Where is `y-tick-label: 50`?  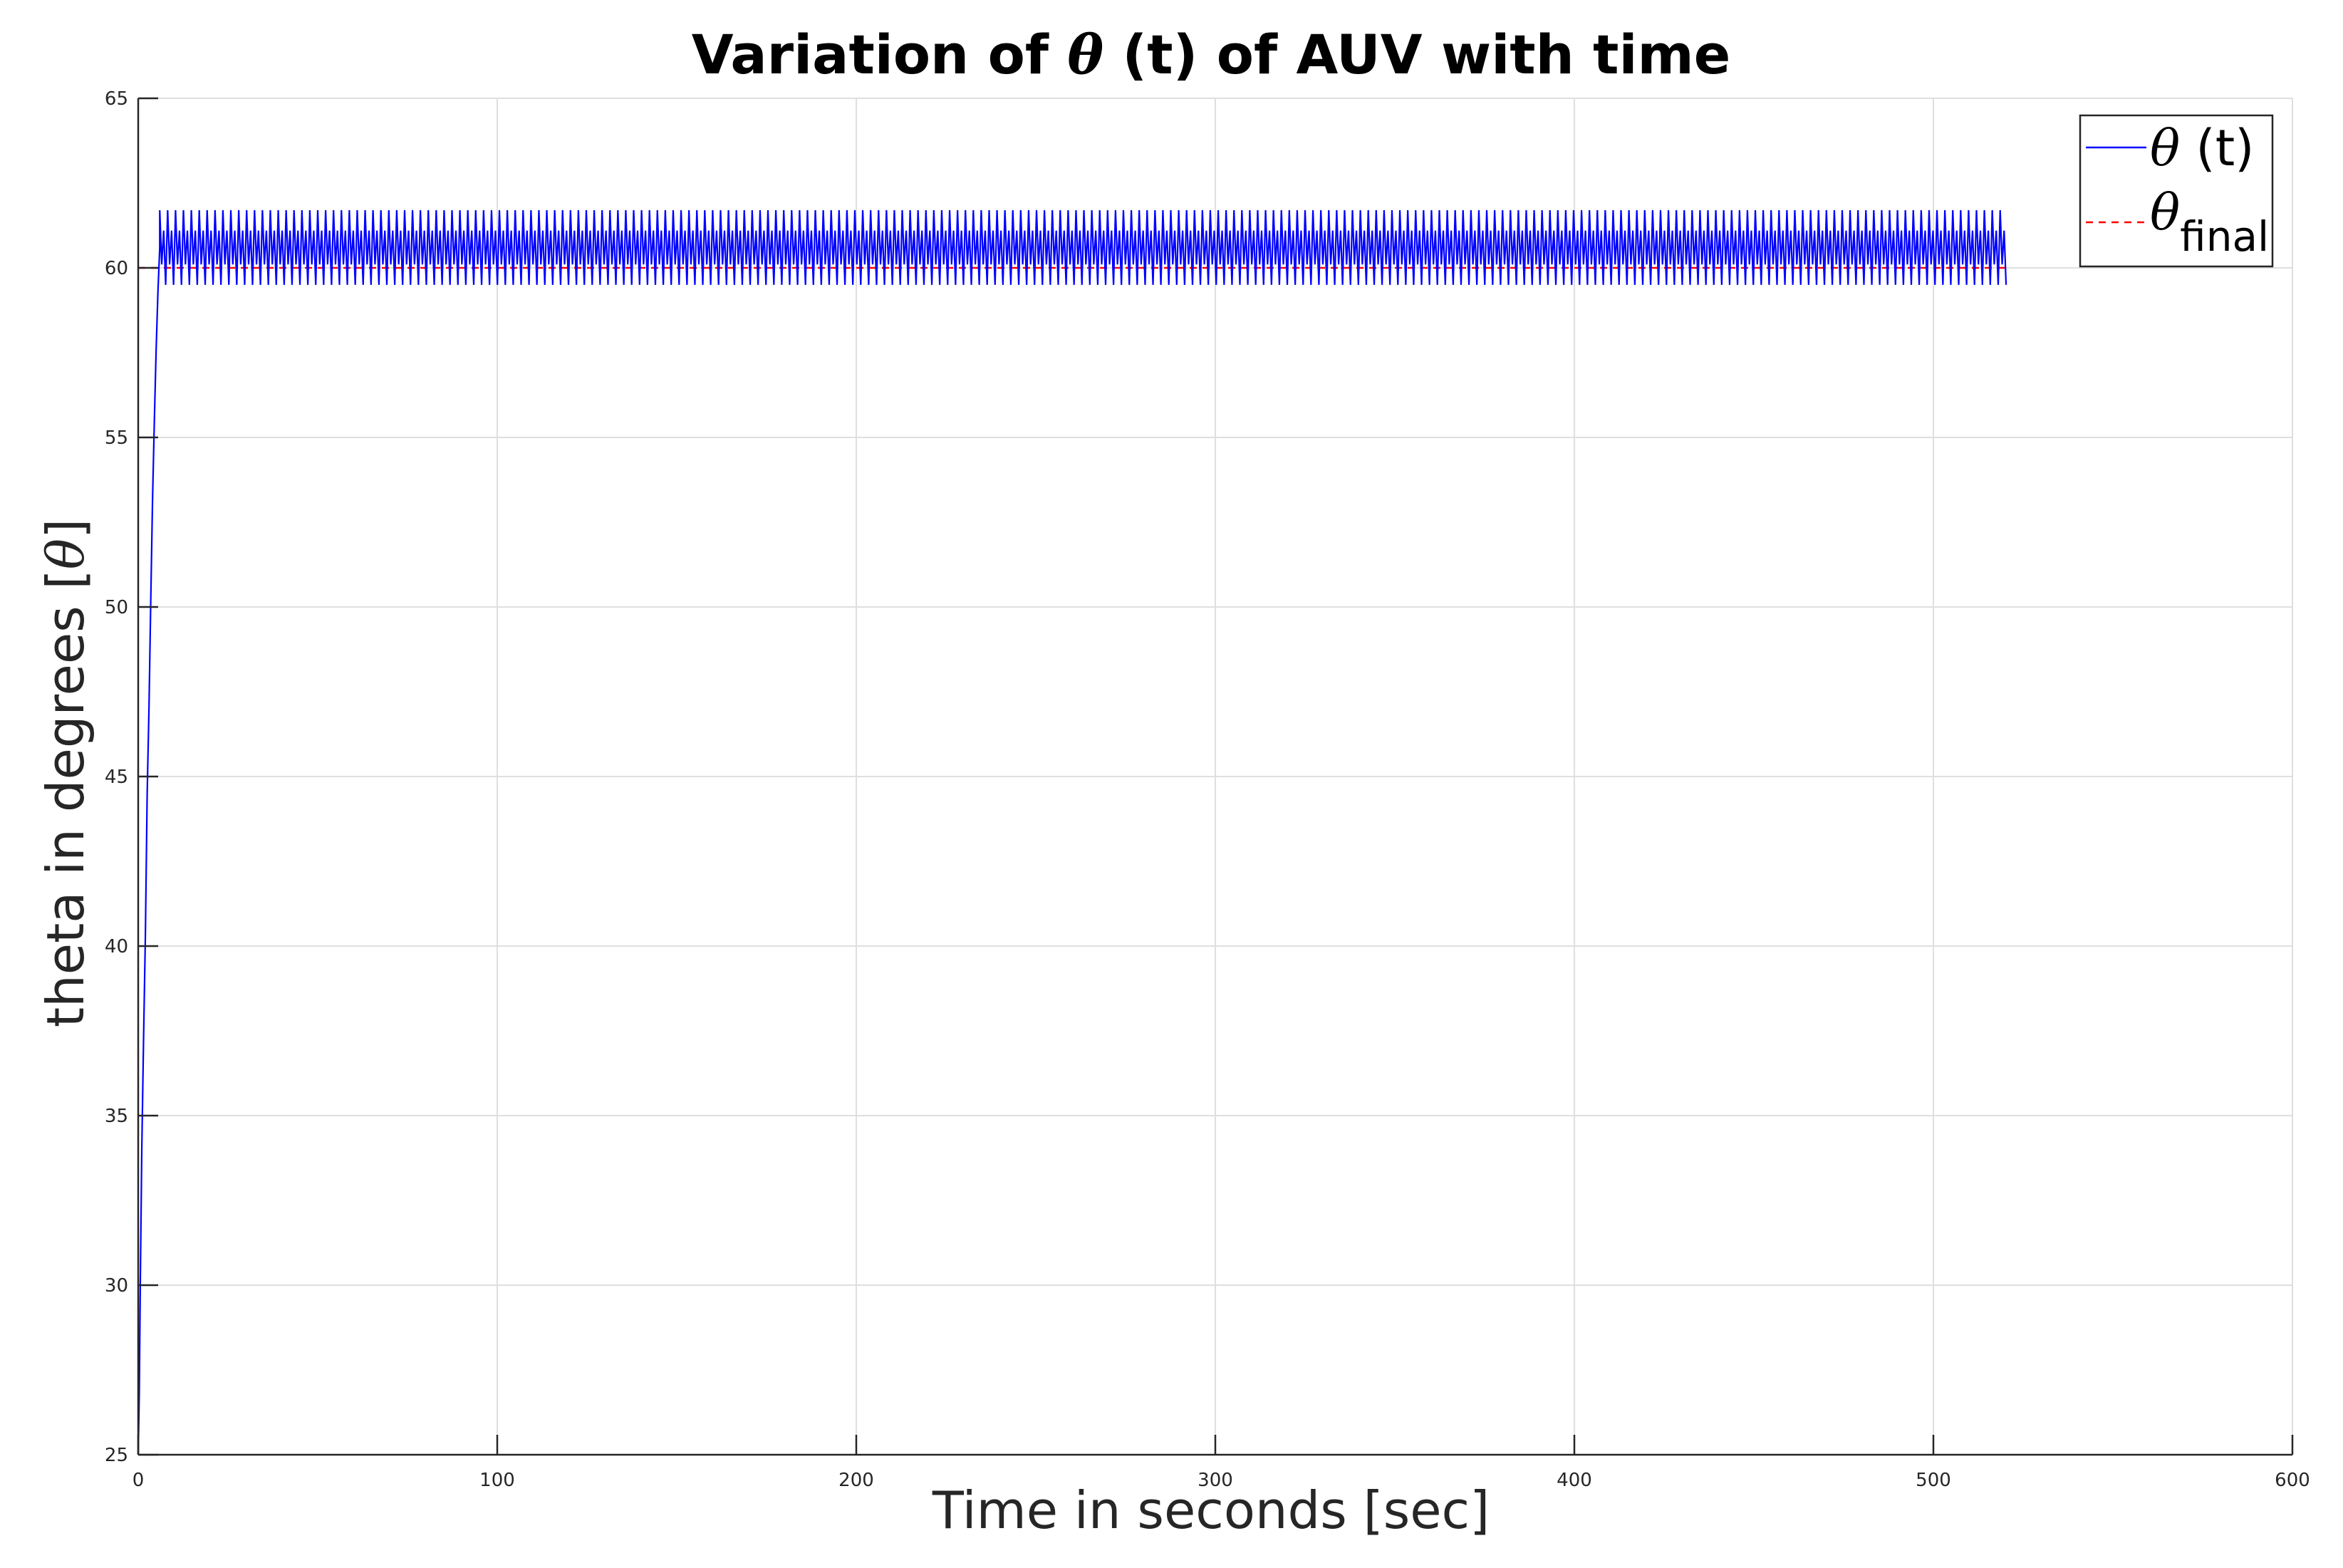 y-tick-label: 50 is located at coordinates (116, 607).